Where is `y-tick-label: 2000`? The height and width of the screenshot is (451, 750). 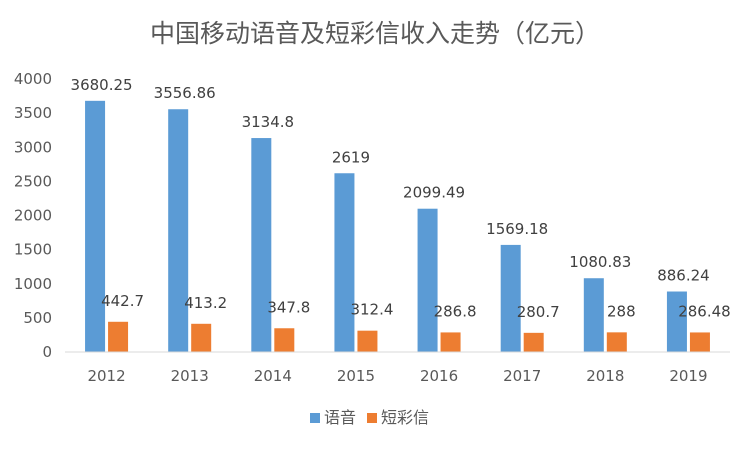 y-tick-label: 2000 is located at coordinates (33, 216).